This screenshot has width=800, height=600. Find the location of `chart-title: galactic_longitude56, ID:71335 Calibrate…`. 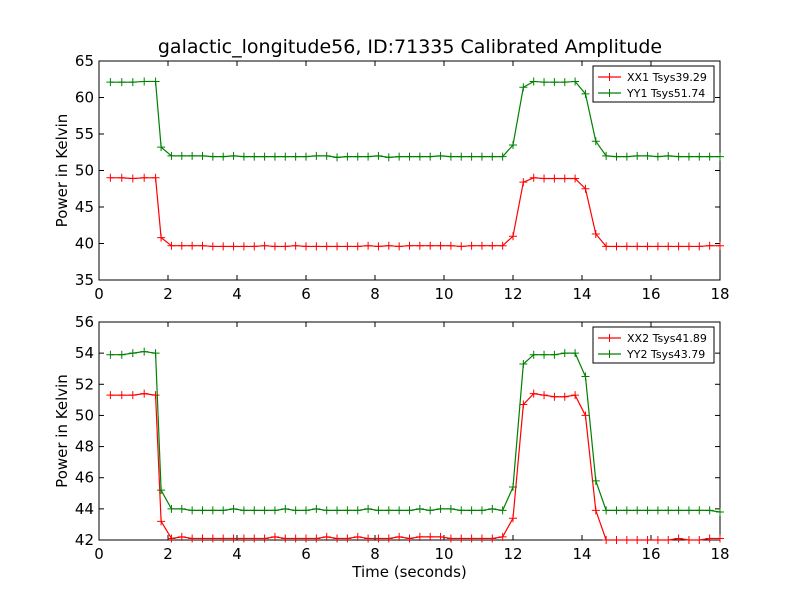

chart-title: galactic_longitude56, ID:71335 Calibrate… is located at coordinates (410, 47).